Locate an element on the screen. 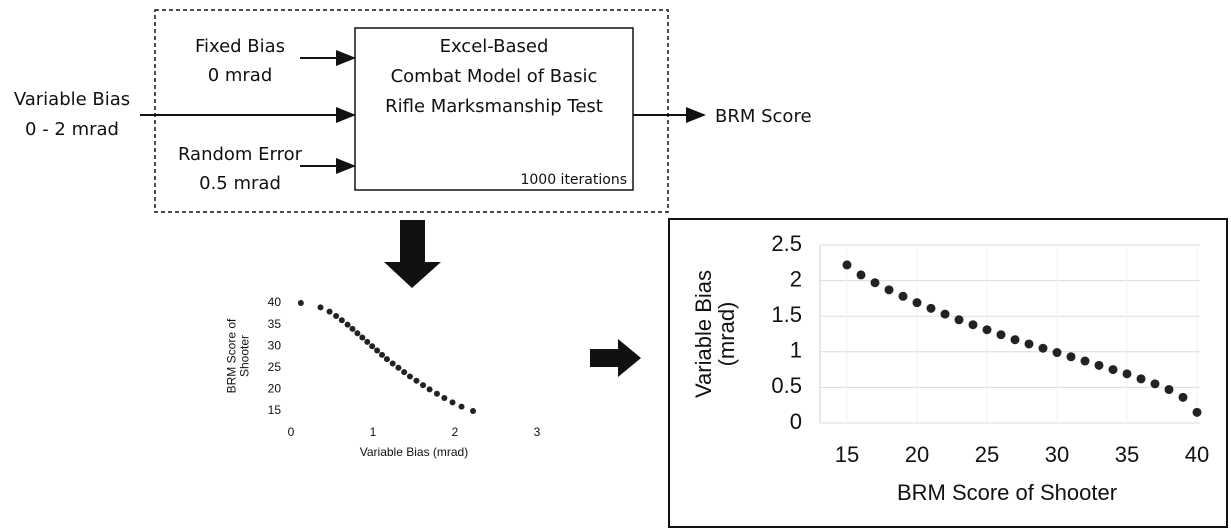 Image resolution: width=1231 pixels, height=529 pixels. x-tick-label: 3 is located at coordinates (537, 432).